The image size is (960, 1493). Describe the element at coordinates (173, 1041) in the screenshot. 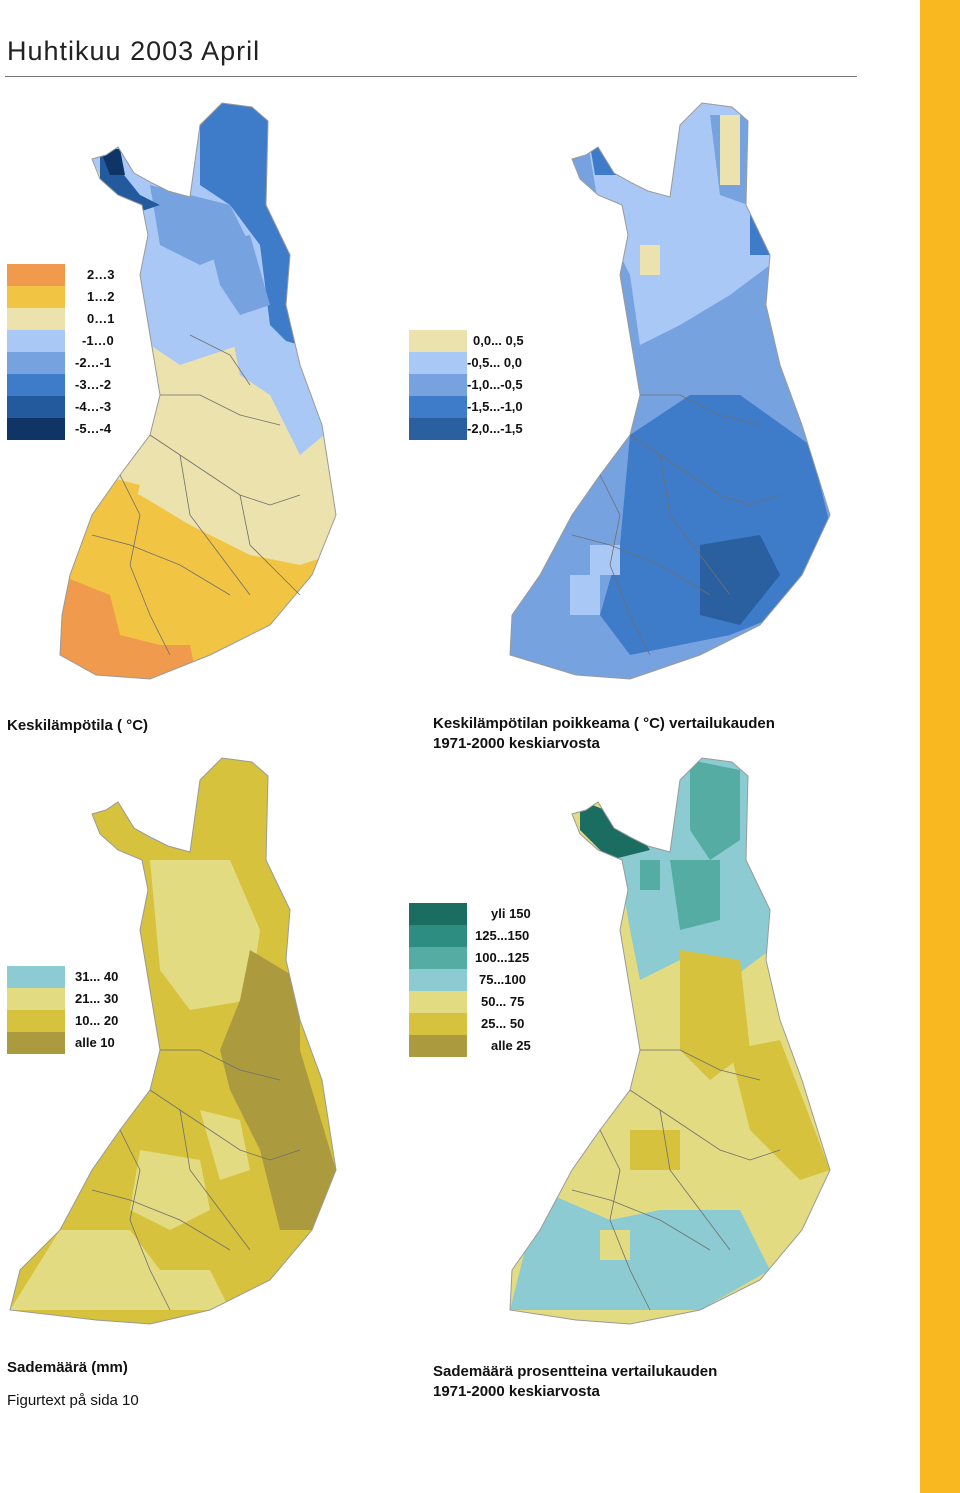

I see `precipitation-map` at that location.